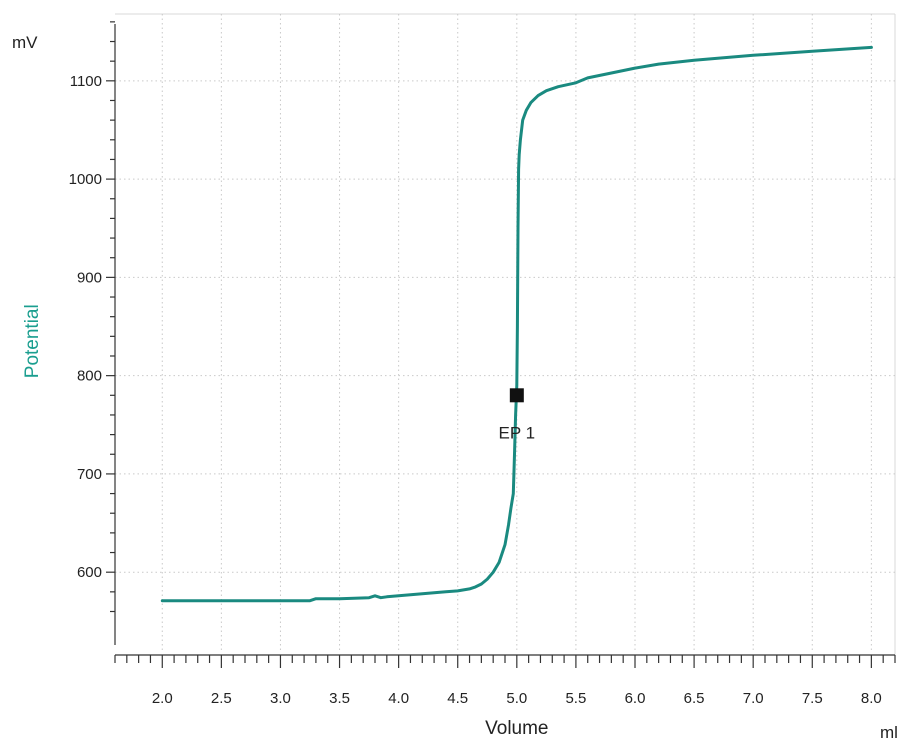  Describe the element at coordinates (89, 376) in the screenshot. I see `y-tick-label: 800` at that location.